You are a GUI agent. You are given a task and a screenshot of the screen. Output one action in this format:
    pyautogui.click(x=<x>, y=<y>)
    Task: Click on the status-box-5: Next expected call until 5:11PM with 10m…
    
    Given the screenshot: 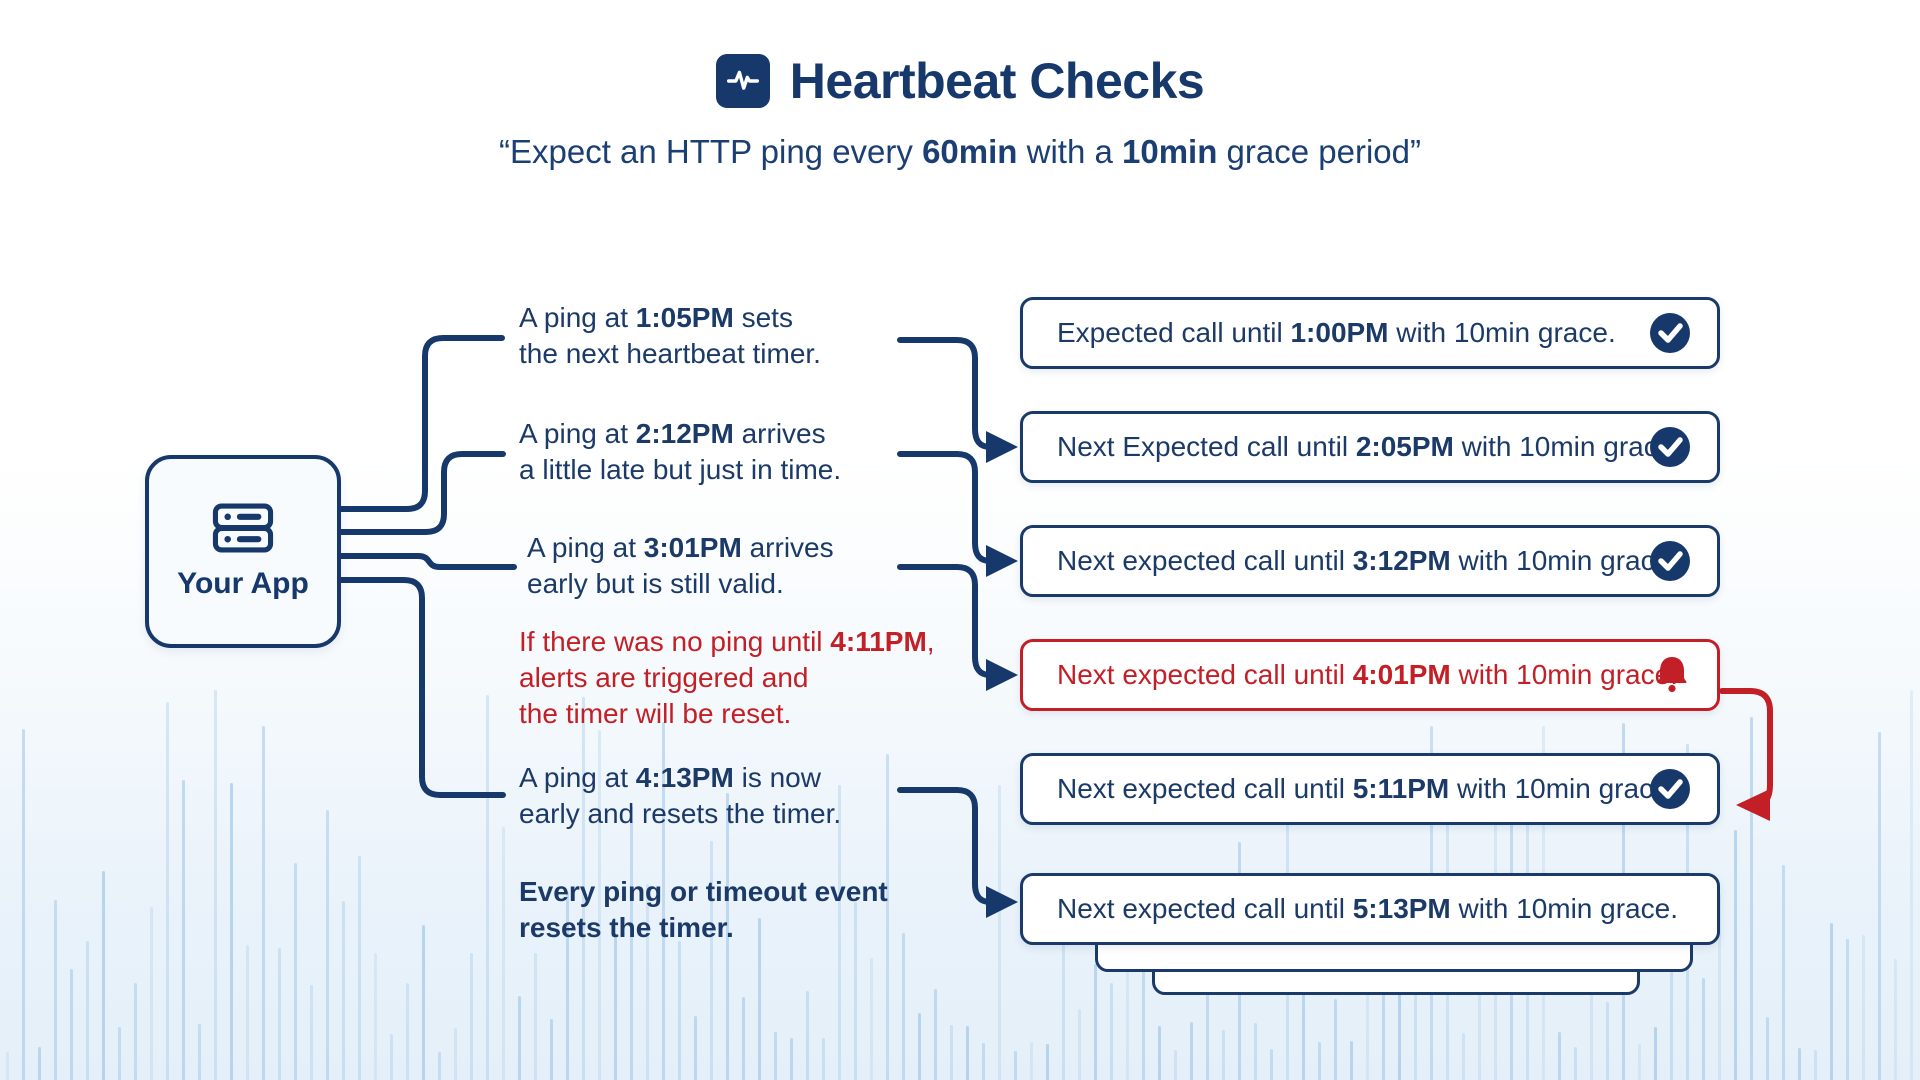 What is the action you would take?
    pyautogui.click(x=1370, y=789)
    